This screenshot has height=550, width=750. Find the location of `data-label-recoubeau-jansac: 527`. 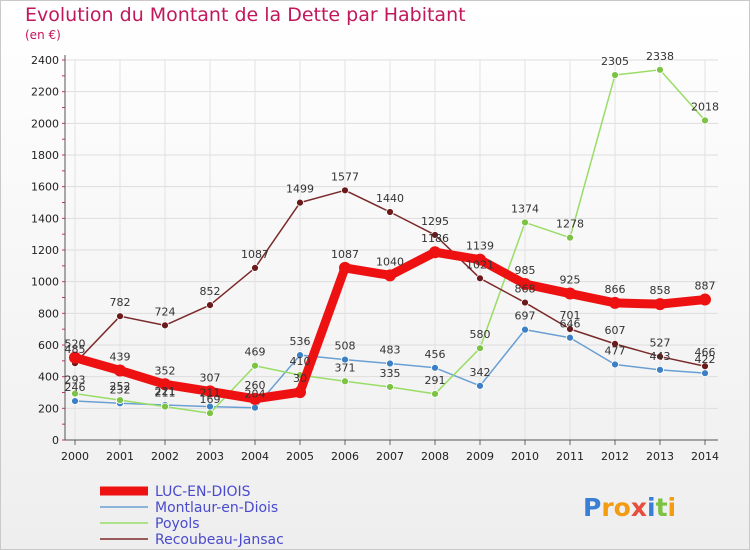

data-label-recoubeau-jansac: 527 is located at coordinates (660, 343).